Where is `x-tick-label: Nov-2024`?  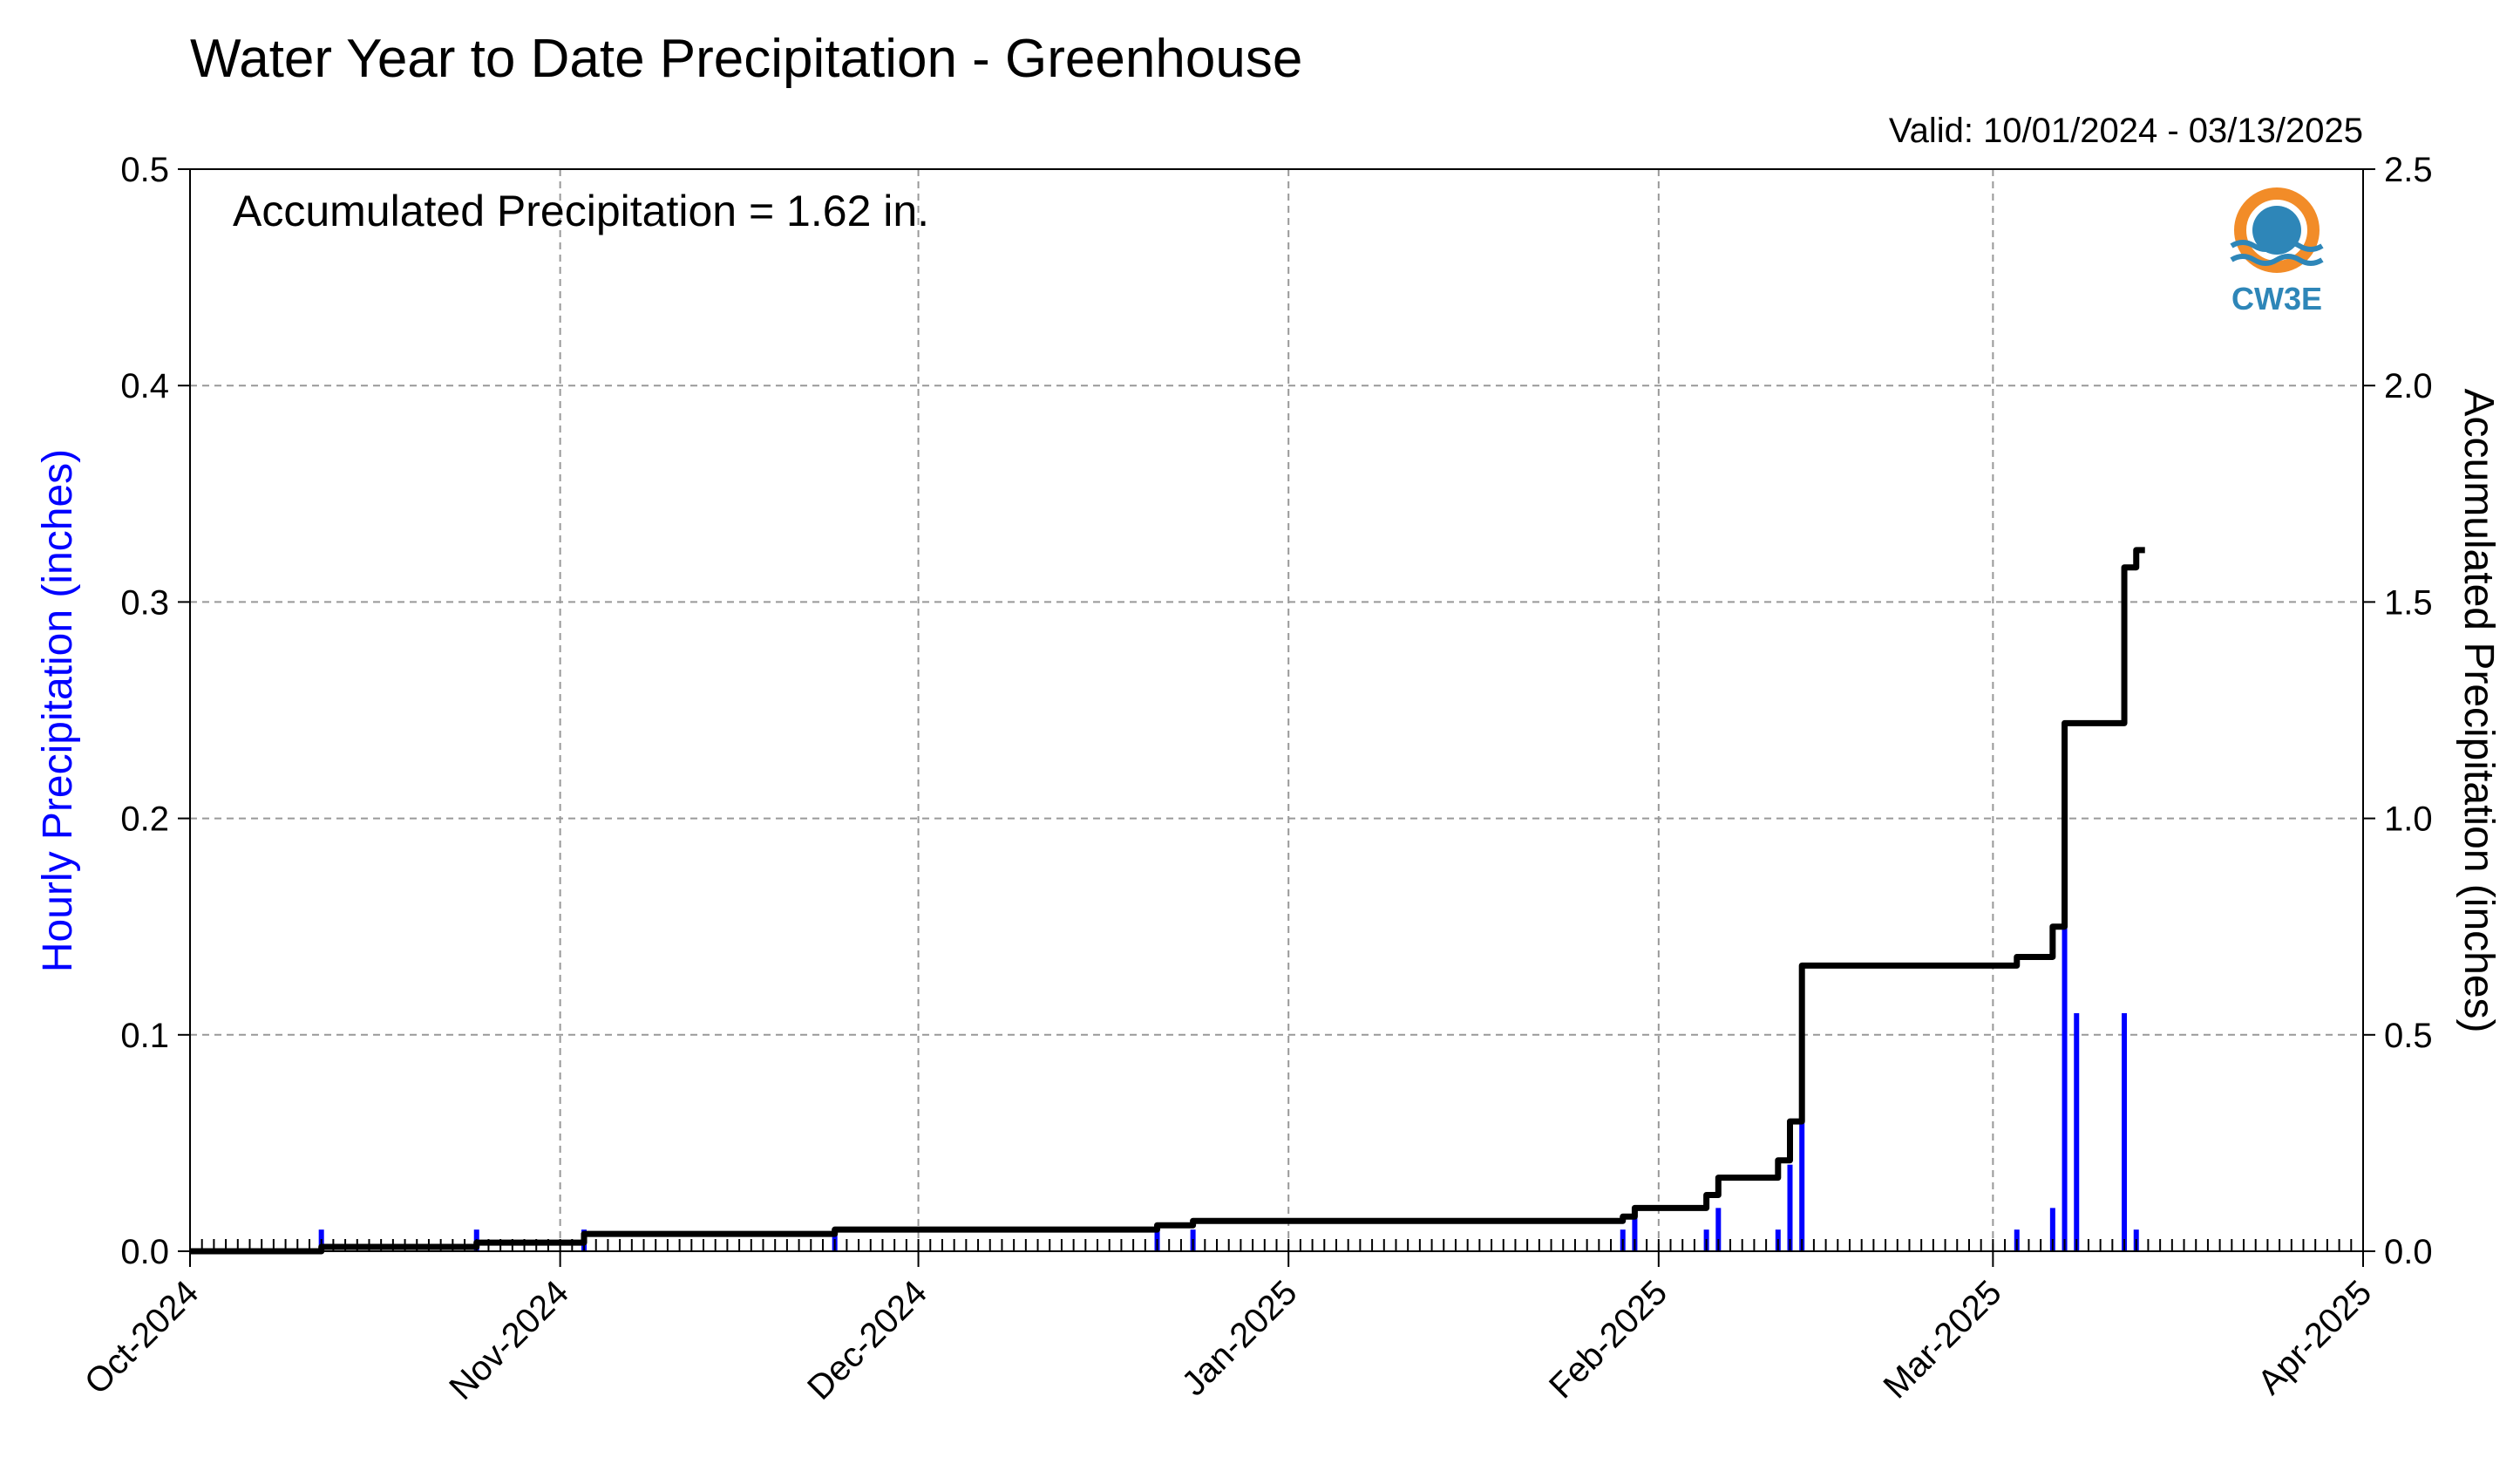 x-tick-label: Nov-2024 is located at coordinates (509, 1340).